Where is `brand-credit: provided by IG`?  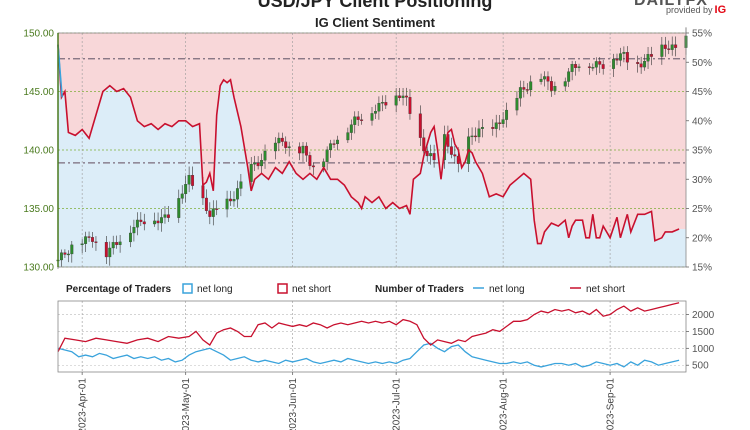
brand-credit: provided by IG is located at coordinates (696, 10).